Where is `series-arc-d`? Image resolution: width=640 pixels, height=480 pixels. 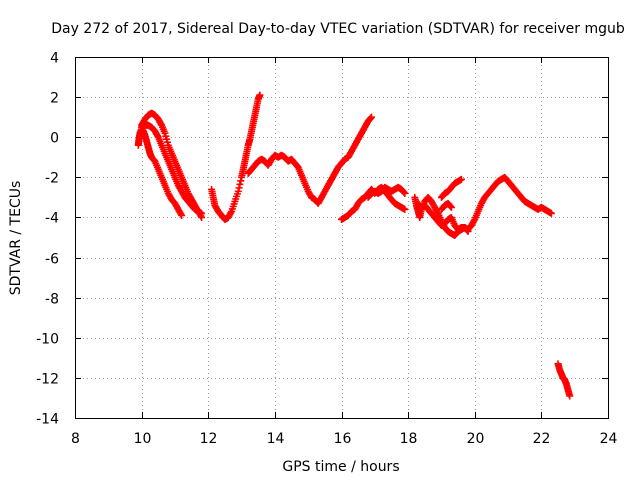
series-arc-d is located at coordinates (236, 157).